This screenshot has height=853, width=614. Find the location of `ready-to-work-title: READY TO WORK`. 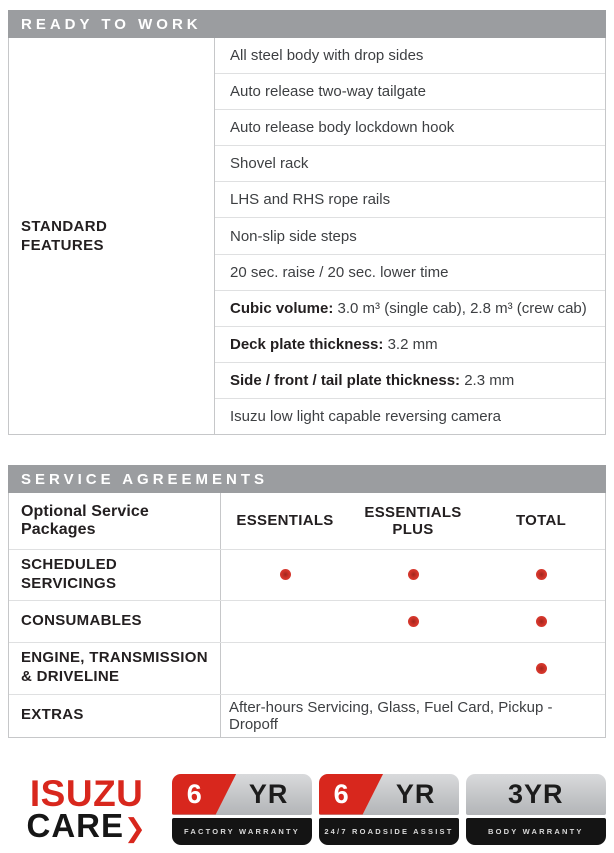

ready-to-work-title: READY TO WORK is located at coordinates (111, 24).